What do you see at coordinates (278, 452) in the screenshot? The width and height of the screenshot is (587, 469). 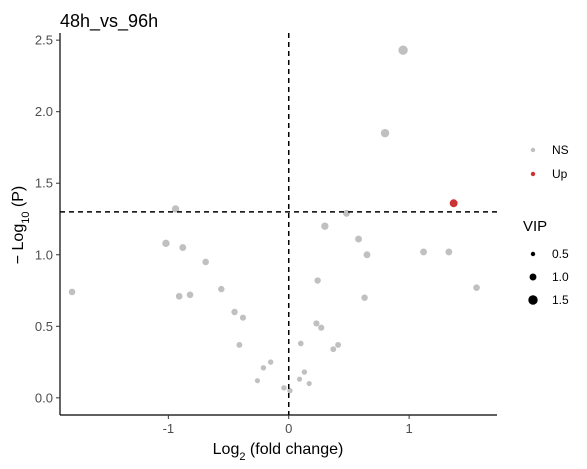 I see `x-axis-title: Log2 (fold change)` at bounding box center [278, 452].